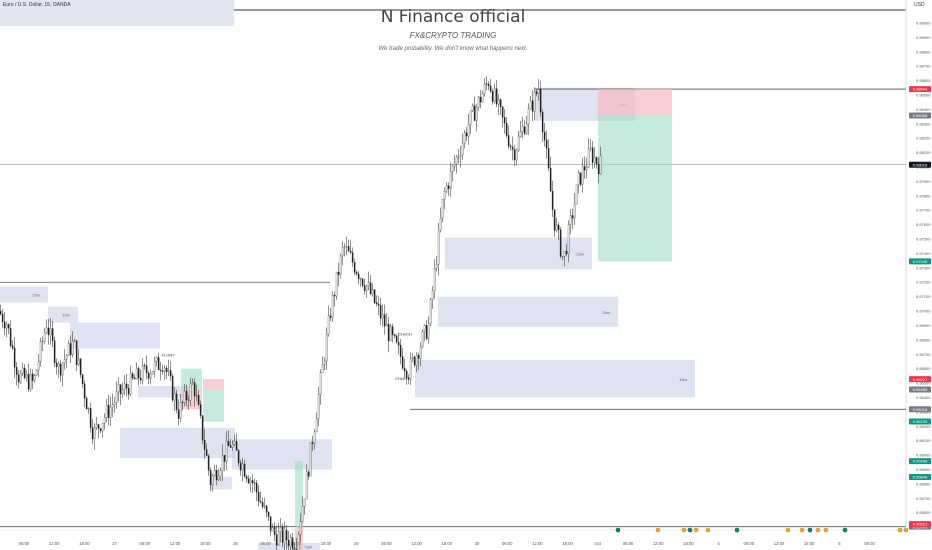 The width and height of the screenshot is (932, 550). What do you see at coordinates (923, 354) in the screenshot?
I see `price-tick-label: 0.96700` at bounding box center [923, 354].